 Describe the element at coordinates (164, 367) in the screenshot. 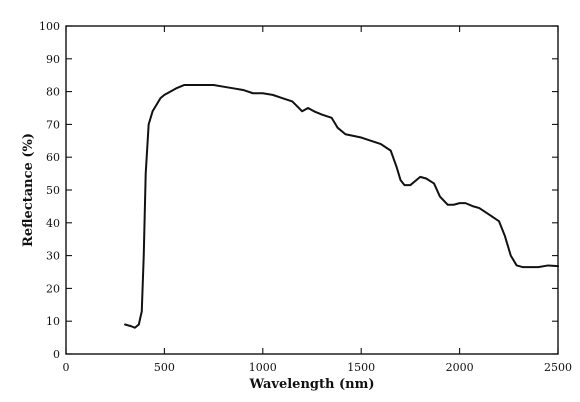

I see `x-tick-label: 500` at that location.